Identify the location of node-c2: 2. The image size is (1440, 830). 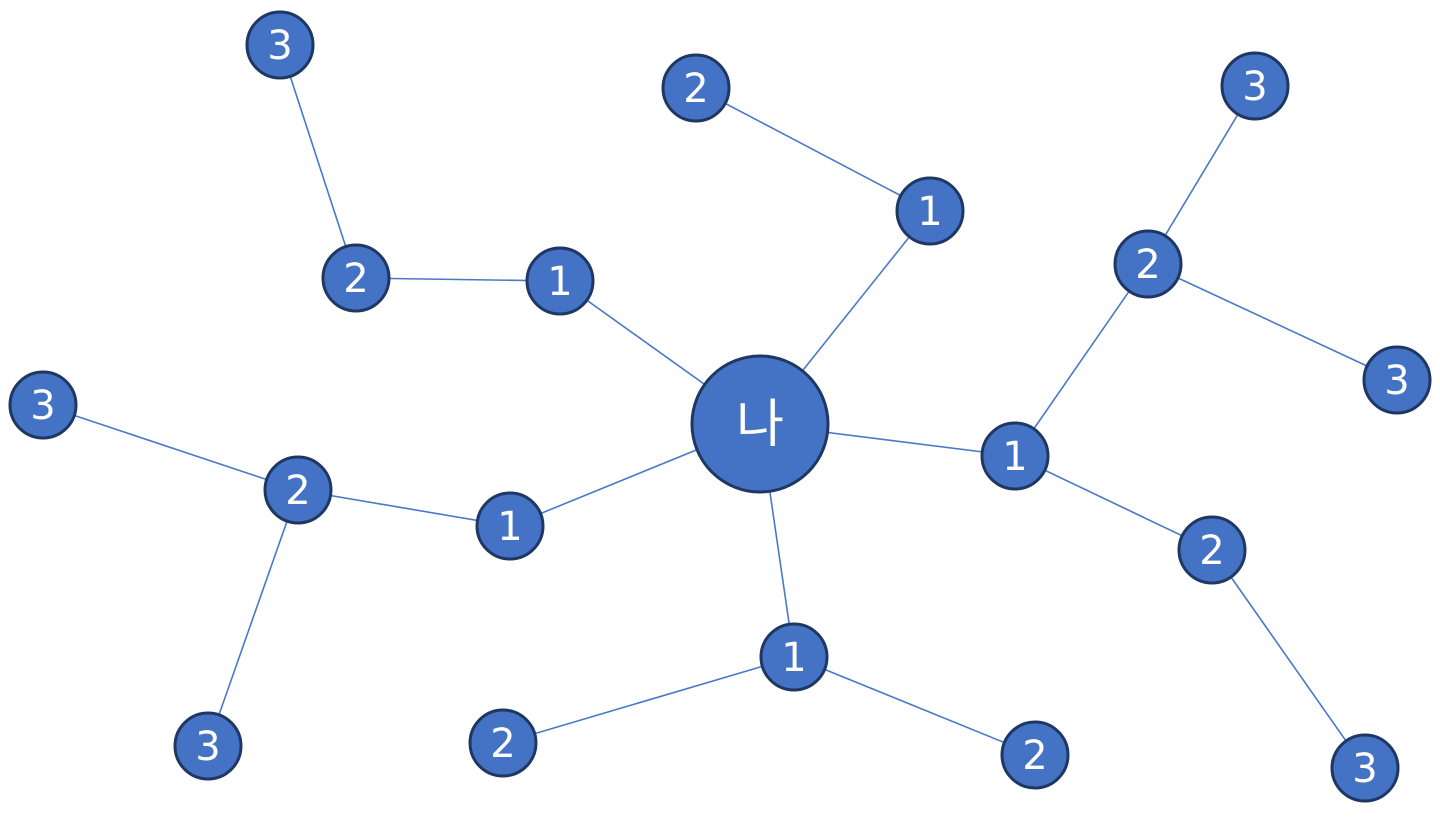
(298, 490).